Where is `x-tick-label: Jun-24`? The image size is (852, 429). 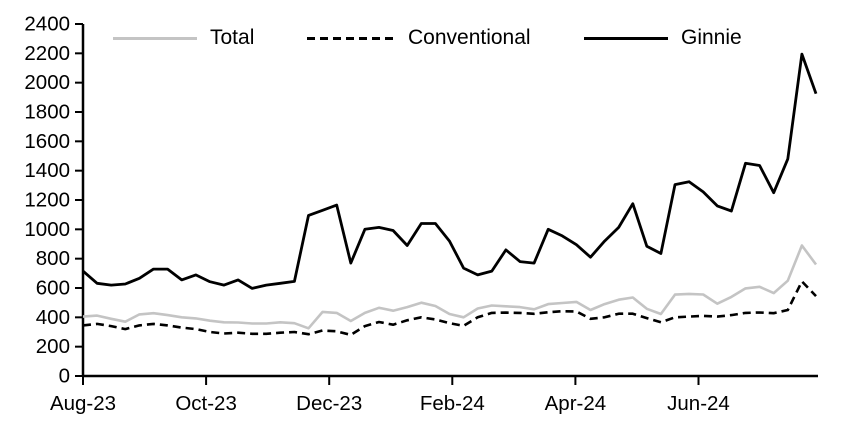 x-tick-label: Jun-24 is located at coordinates (698, 403).